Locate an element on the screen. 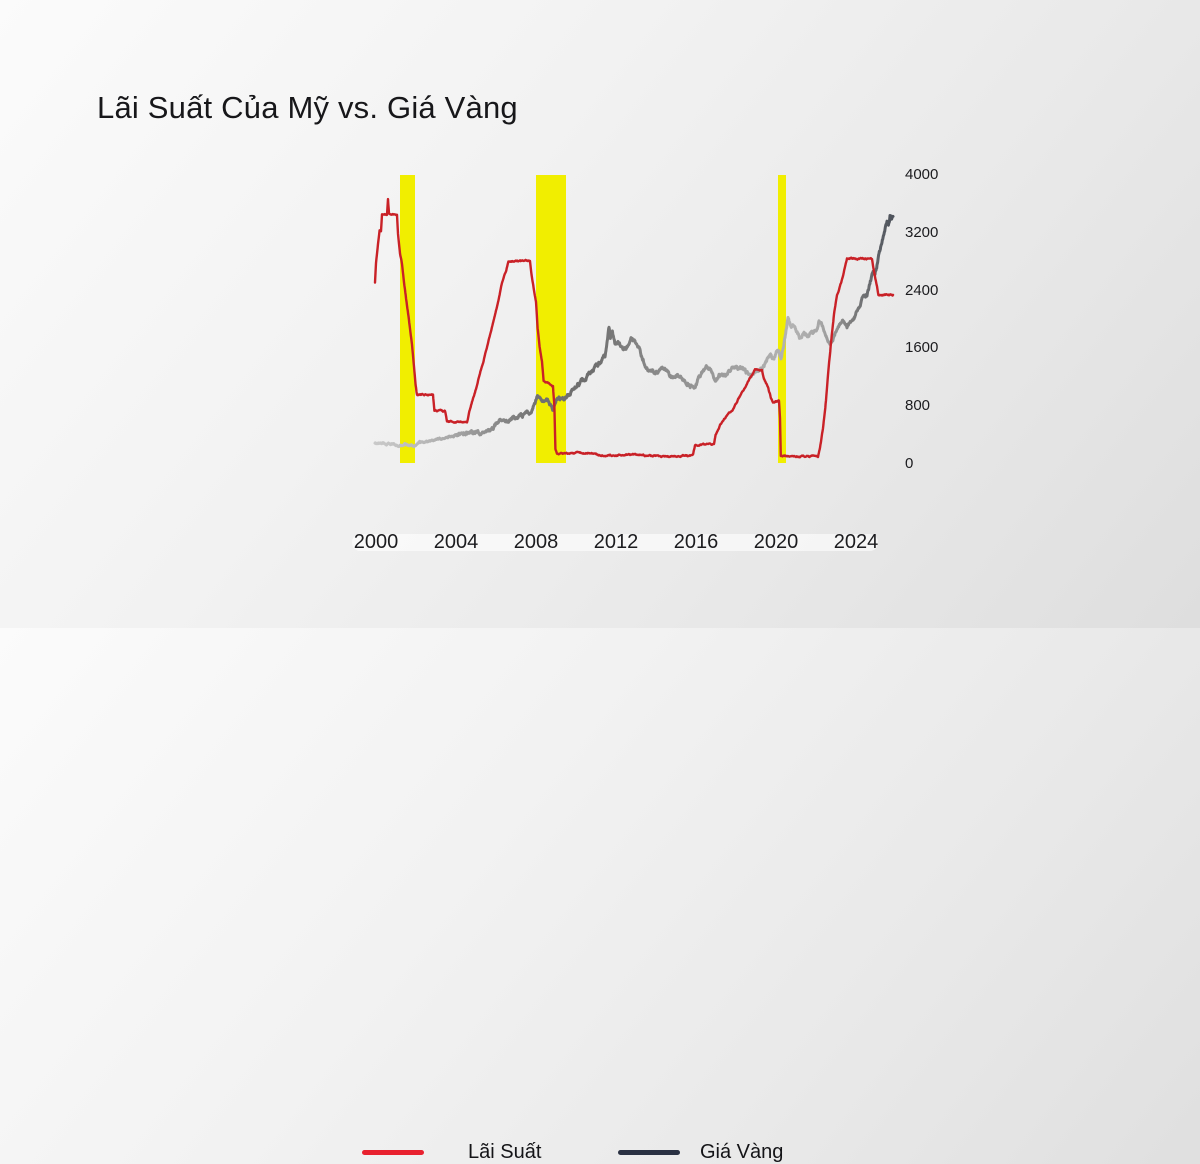 The height and width of the screenshot is (1164, 1200). x-tick-label: 2012 is located at coordinates (616, 542).